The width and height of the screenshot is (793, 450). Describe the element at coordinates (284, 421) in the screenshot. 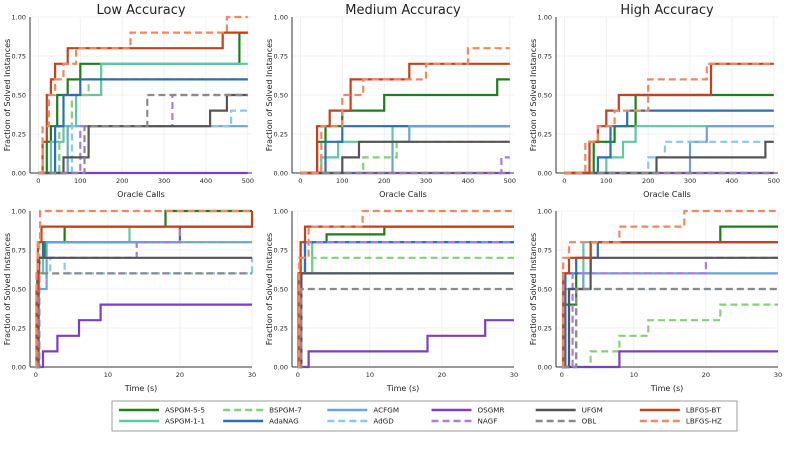

I see `legend-label-adanag: AdaNAG` at that location.